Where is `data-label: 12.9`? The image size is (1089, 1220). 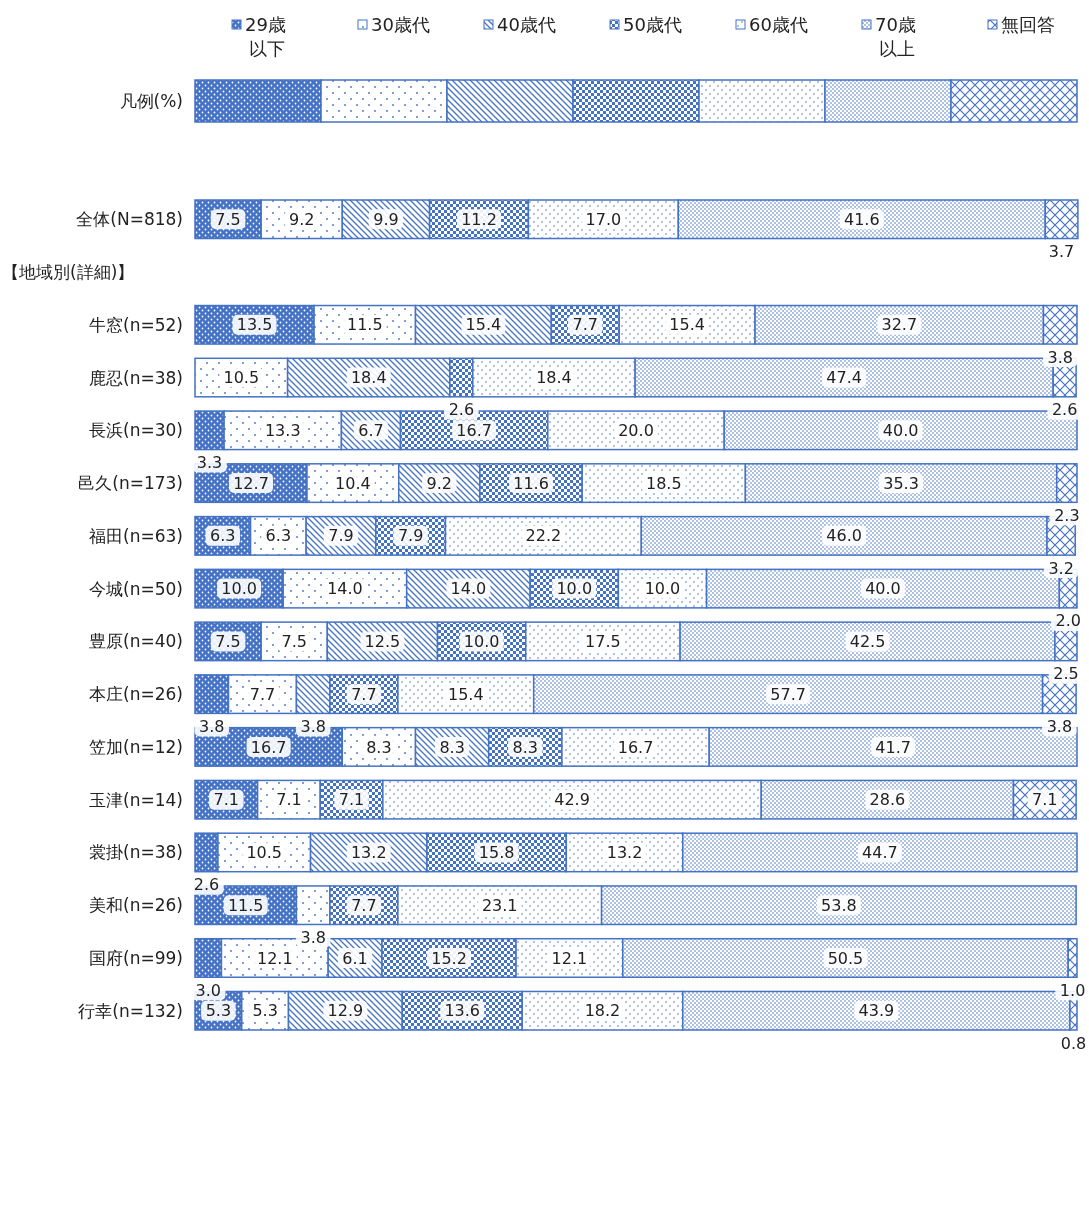
data-label: 12.9 is located at coordinates (345, 1011).